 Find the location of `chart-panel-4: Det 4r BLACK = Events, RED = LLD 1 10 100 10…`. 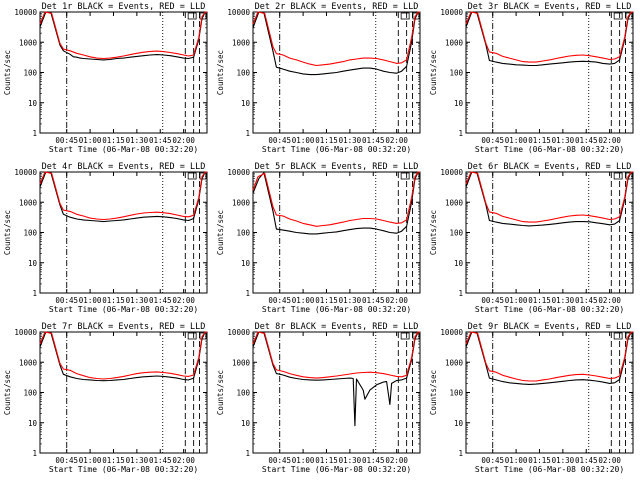

chart-panel-4: Det 4r BLACK = Events, RED = LLD 1 10 100 10… is located at coordinates (105, 238).